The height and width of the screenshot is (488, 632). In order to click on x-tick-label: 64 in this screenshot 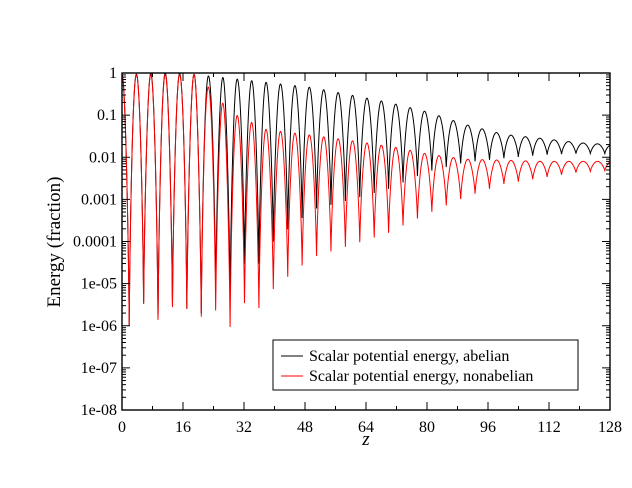, I will do `click(366, 427)`.